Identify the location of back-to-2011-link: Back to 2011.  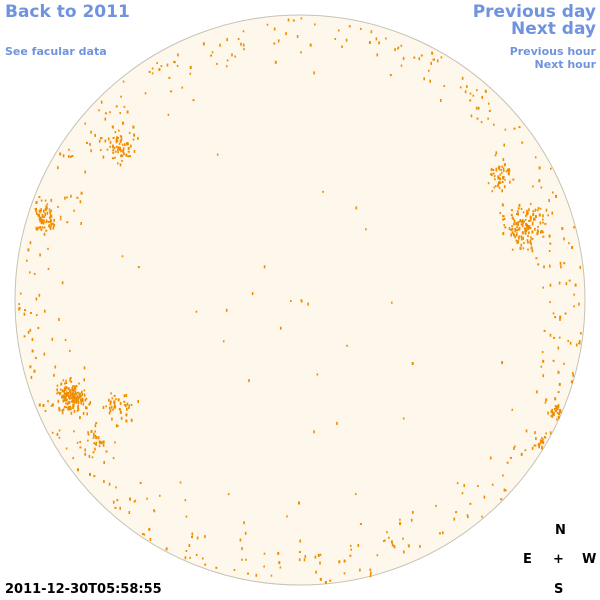
(67, 12).